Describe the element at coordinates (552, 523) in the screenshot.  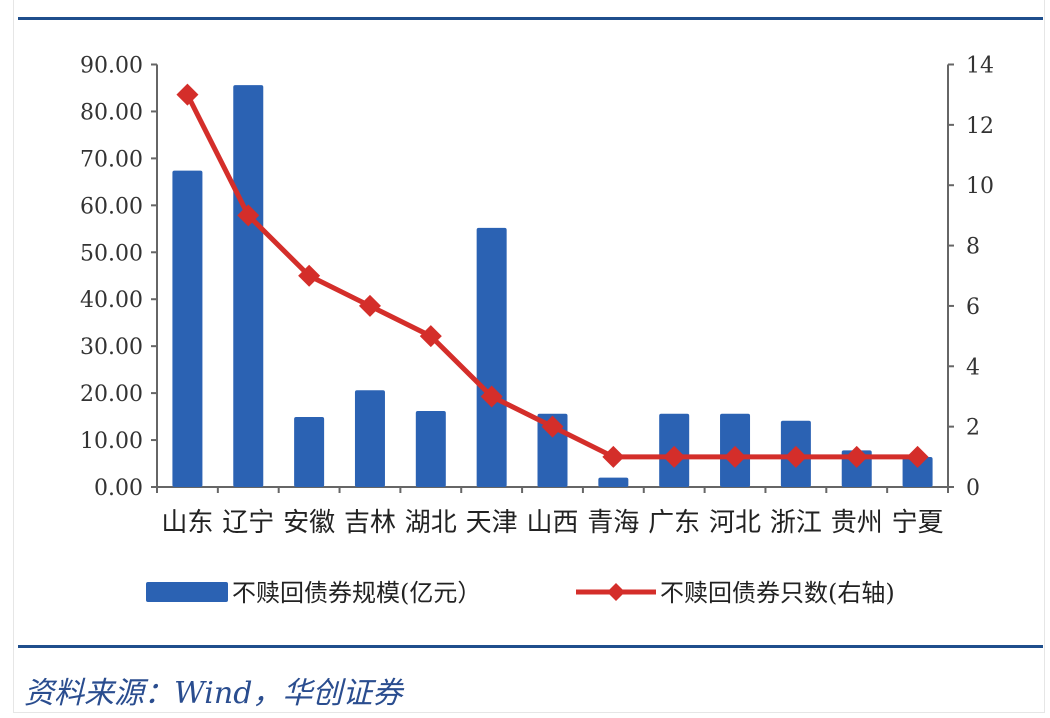
I see `category-label: 山西` at that location.